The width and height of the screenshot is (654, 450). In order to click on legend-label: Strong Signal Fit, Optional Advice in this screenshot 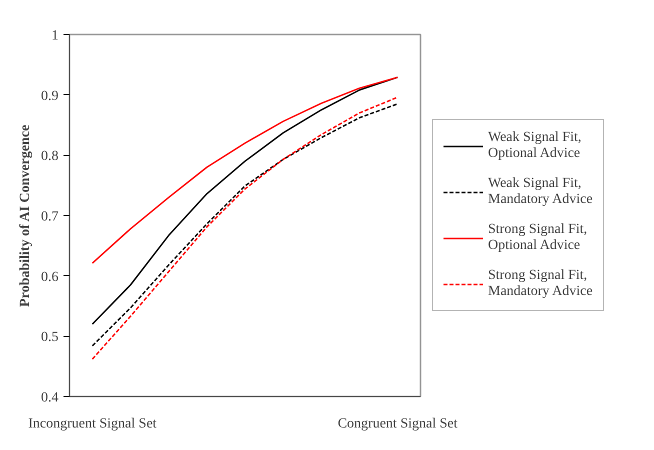, I will do `click(538, 238)`.